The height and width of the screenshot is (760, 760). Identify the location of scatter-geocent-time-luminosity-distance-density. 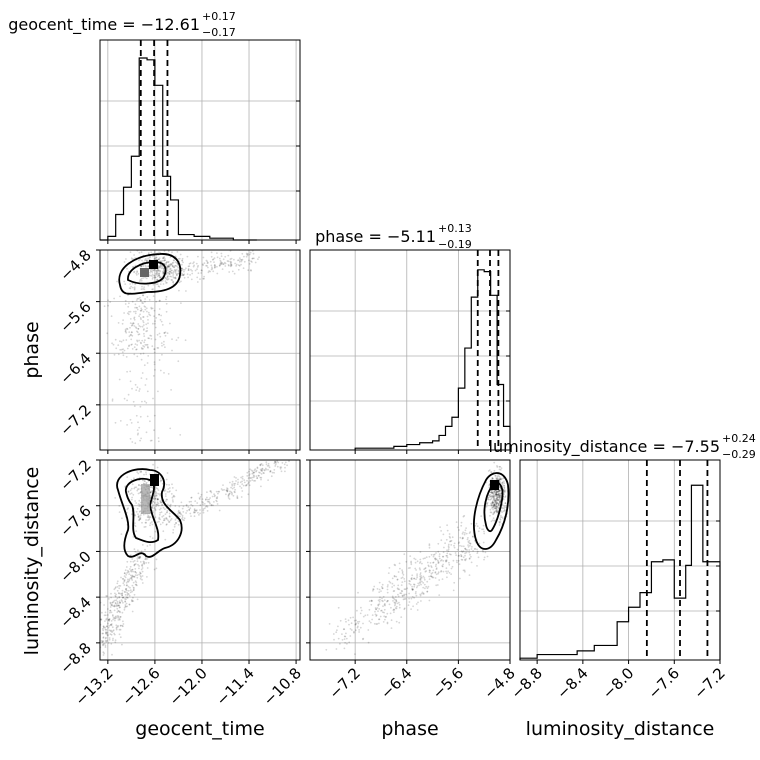
(149, 513).